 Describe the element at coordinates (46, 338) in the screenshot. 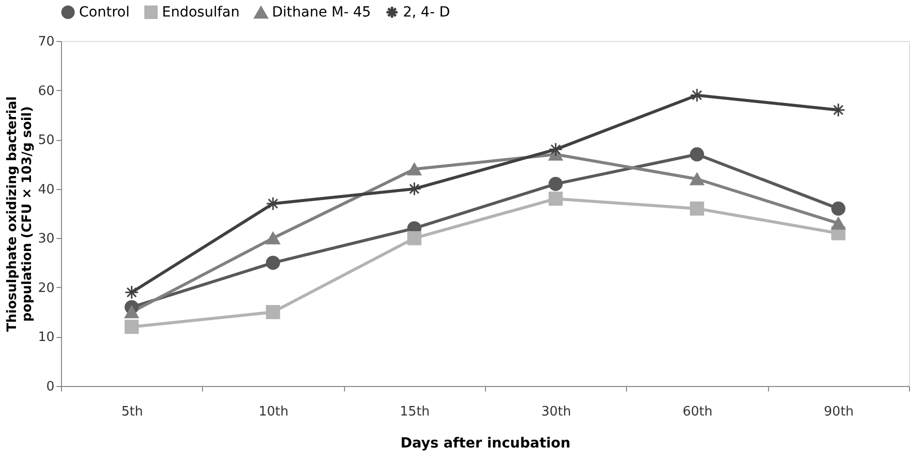

I see `y-tick-label: 10` at that location.